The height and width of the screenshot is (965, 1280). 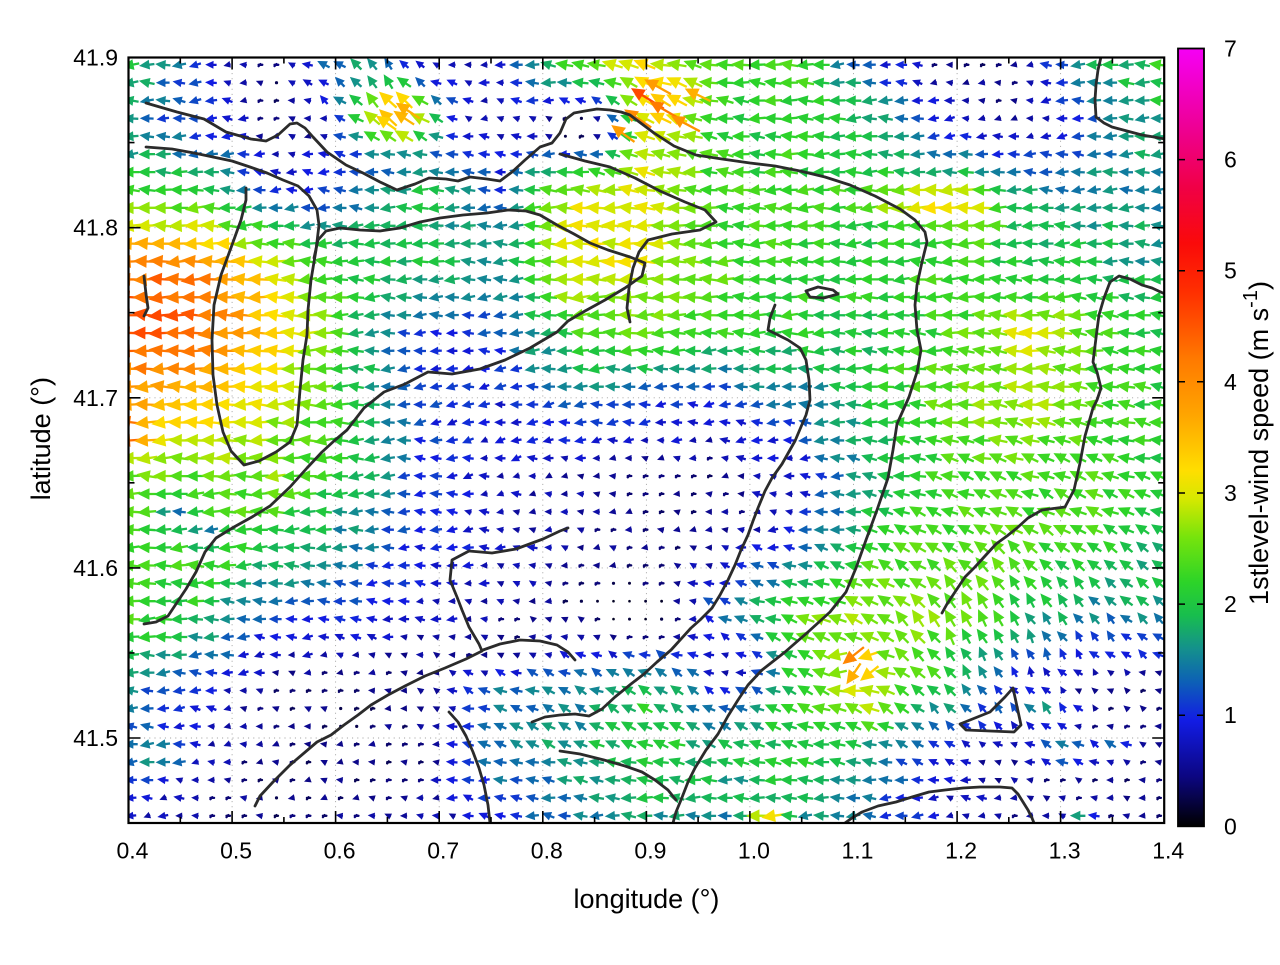 I want to click on svg-text: 4, so click(x=1230, y=382).